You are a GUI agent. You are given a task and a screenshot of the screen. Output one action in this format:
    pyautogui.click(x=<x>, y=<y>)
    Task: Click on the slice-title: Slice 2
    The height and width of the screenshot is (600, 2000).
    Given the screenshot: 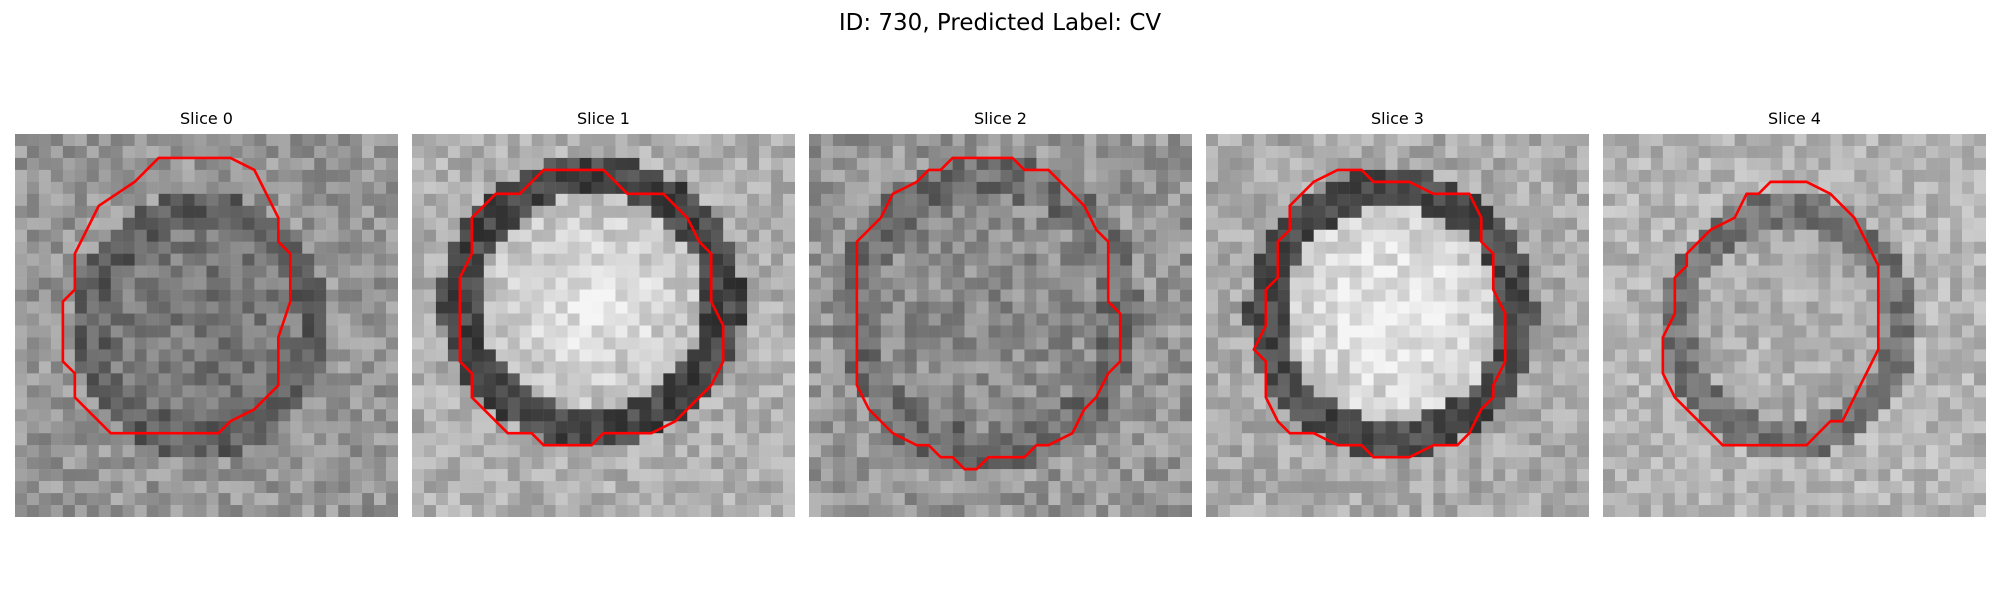 What is the action you would take?
    pyautogui.click(x=1000, y=118)
    